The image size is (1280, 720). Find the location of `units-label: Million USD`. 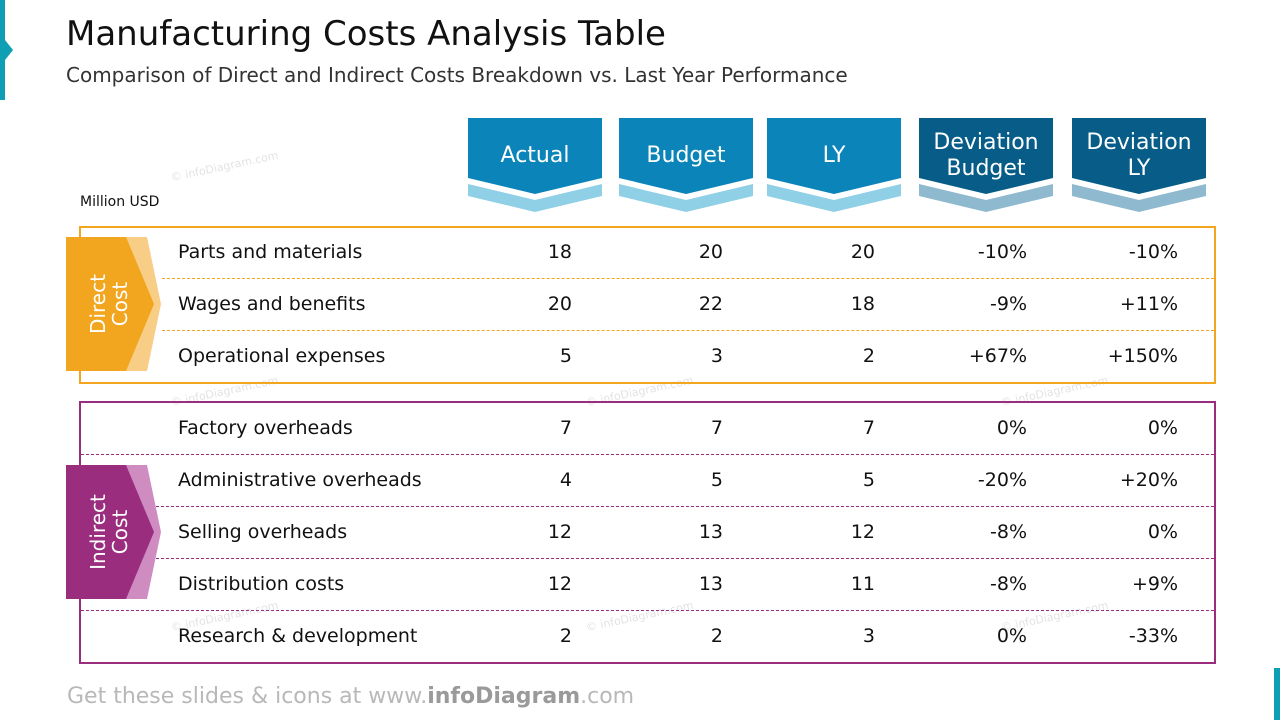

units-label: Million USD is located at coordinates (120, 202).